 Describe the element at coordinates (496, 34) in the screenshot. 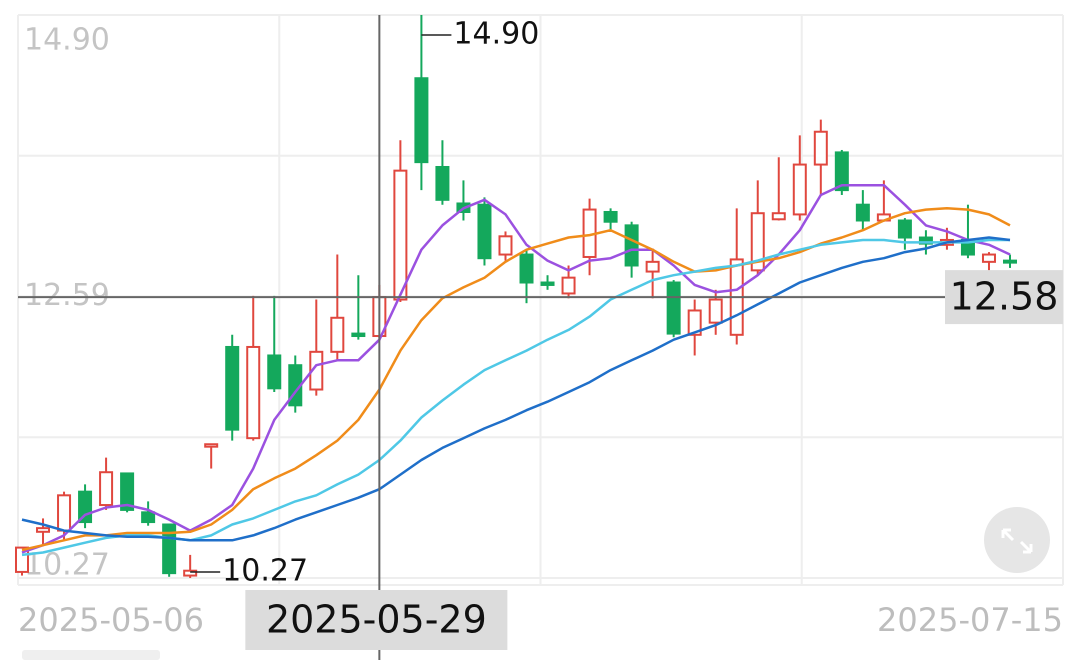

I see `annotation-label: 14.90` at that location.